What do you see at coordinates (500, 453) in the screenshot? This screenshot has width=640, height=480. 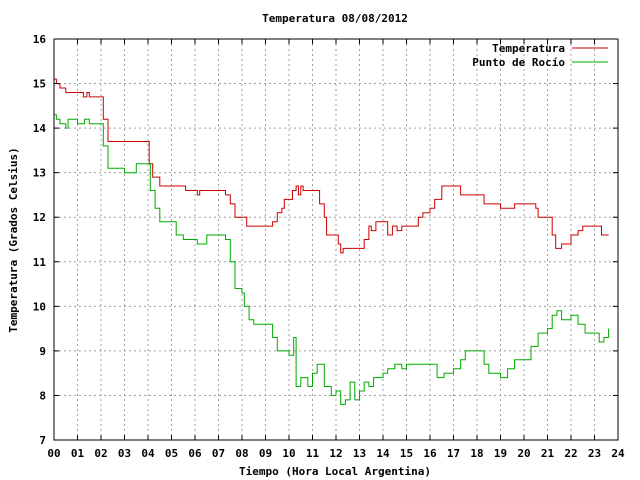 I see `x-tick-label: 19` at bounding box center [500, 453].